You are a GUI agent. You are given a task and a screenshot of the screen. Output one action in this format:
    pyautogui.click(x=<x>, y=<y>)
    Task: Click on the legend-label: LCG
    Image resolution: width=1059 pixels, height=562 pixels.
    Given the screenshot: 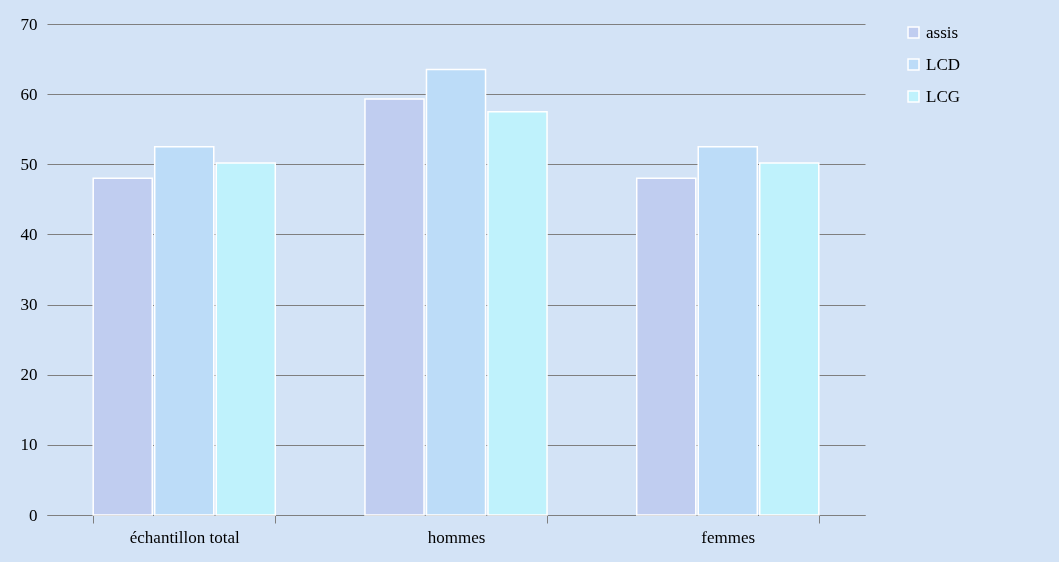 What is the action you would take?
    pyautogui.click(x=943, y=96)
    